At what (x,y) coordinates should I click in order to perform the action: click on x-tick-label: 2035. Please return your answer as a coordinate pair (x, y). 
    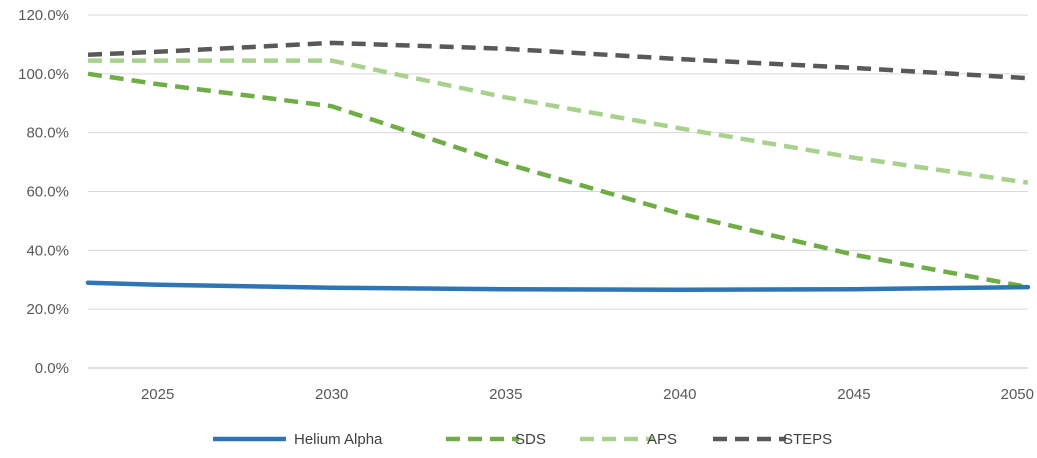
    Looking at the image, I should click on (505, 394).